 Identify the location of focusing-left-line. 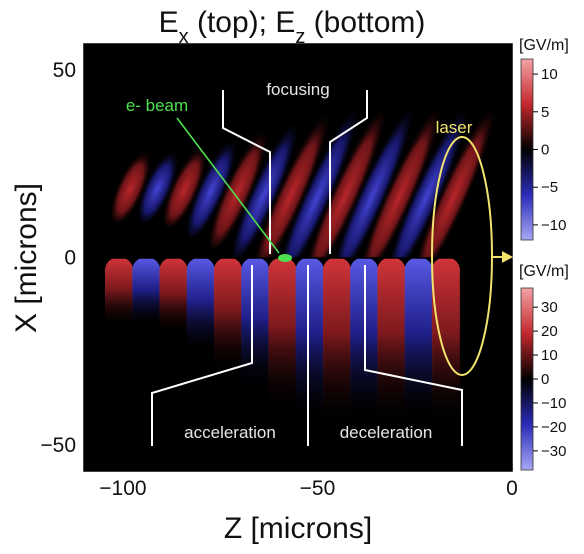
(246, 172).